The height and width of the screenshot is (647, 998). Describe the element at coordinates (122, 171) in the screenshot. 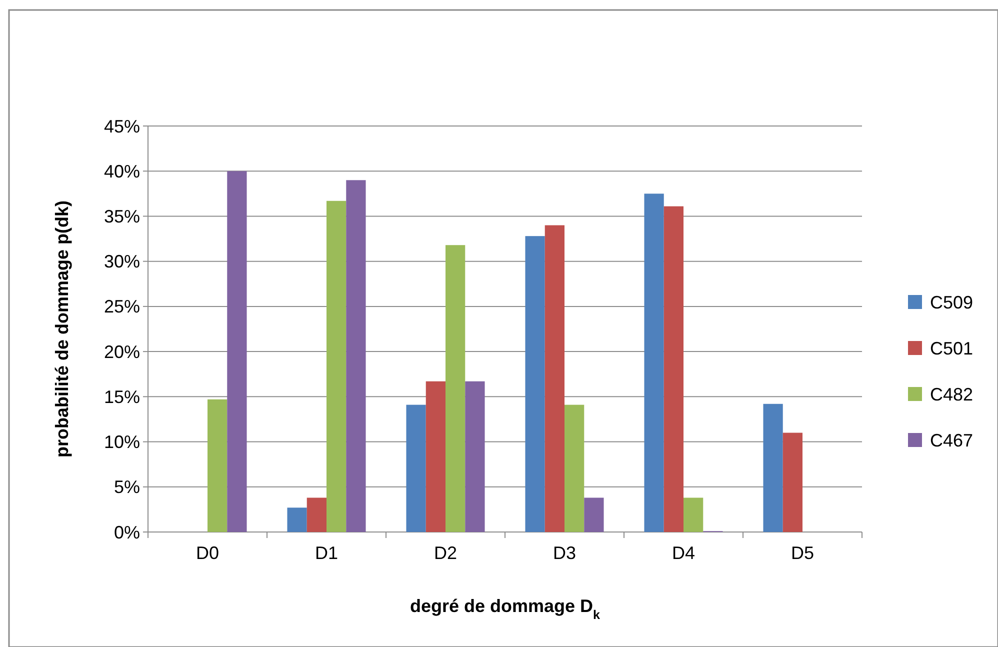

I see `y-tick-label: 40%` at that location.